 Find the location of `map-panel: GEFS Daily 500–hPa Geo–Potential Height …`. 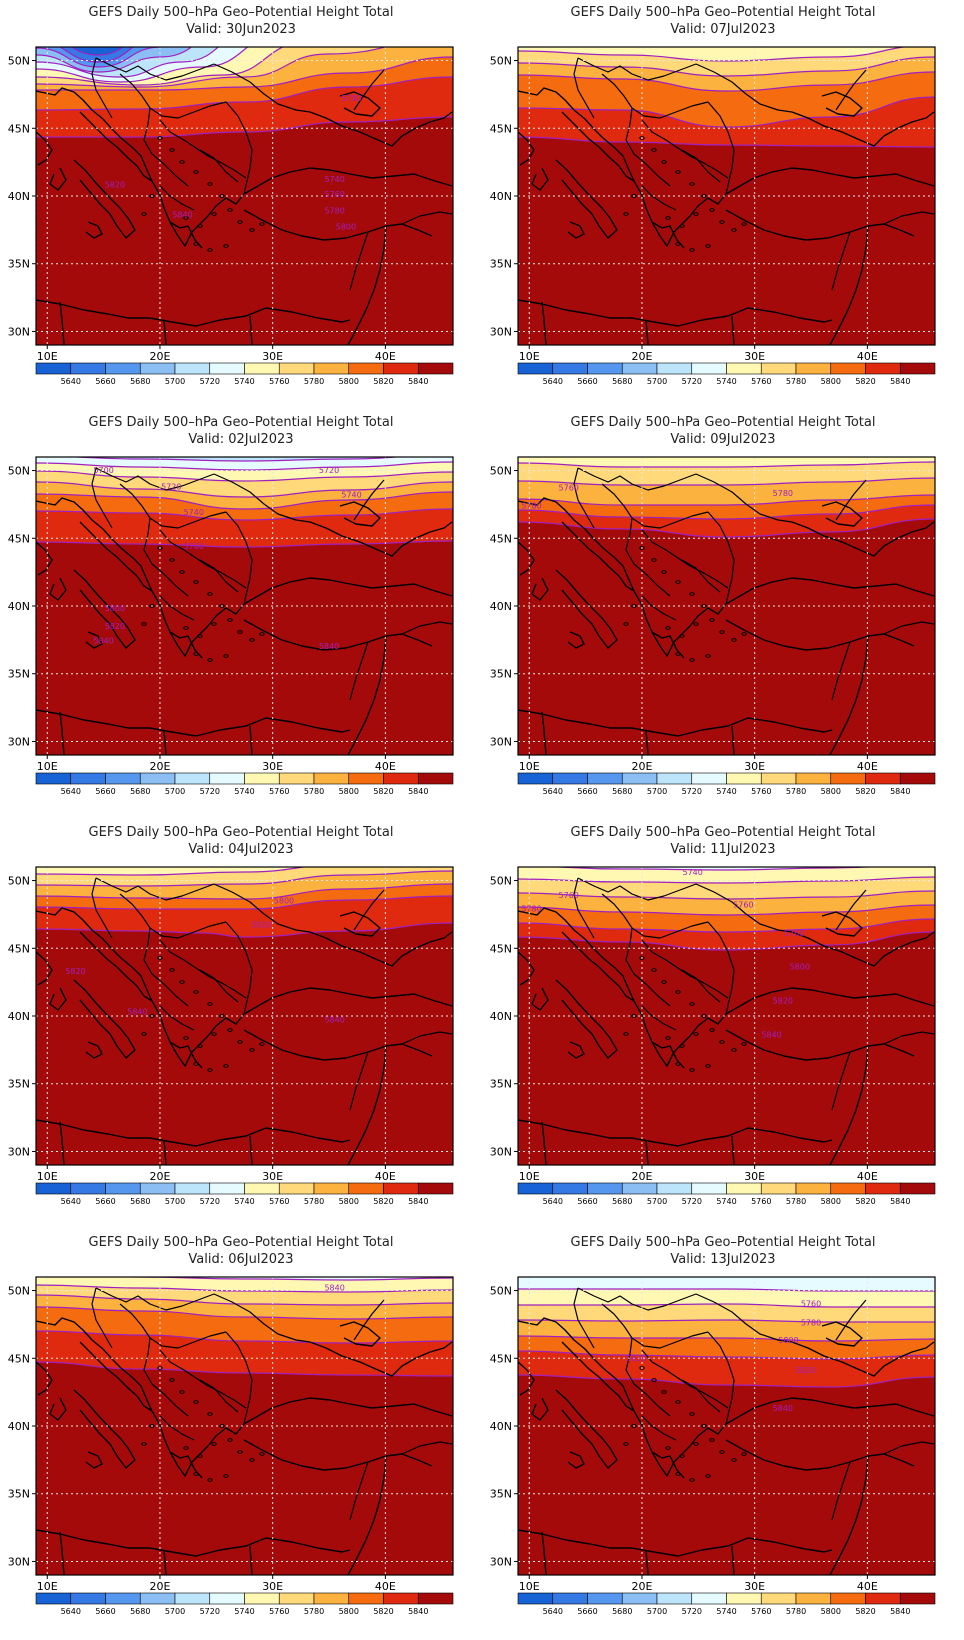

map-panel: GEFS Daily 500–hPa Geo–Potential Height … is located at coordinates (241, 1435).